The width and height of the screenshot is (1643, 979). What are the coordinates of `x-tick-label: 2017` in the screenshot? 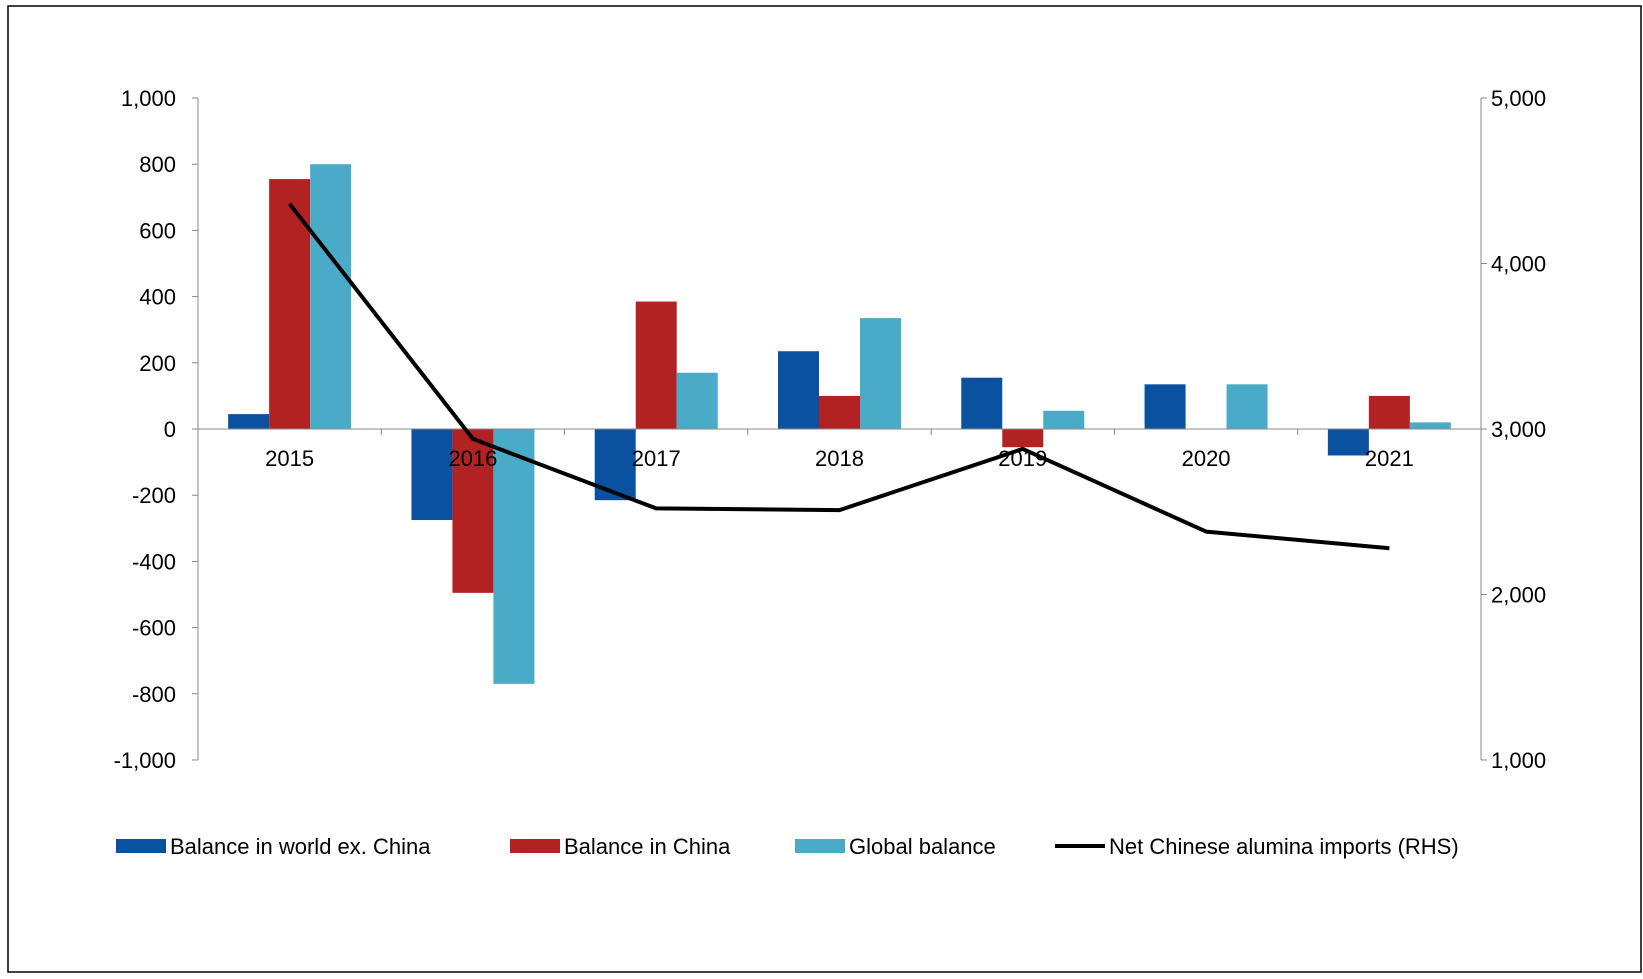 It's located at (656, 458).